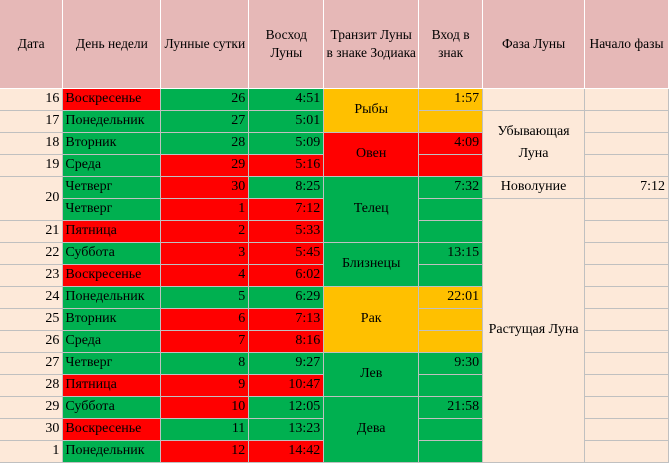 The width and height of the screenshot is (669, 463). Describe the element at coordinates (205, 143) in the screenshot. I see `lunar-day-cell: 28` at that location.